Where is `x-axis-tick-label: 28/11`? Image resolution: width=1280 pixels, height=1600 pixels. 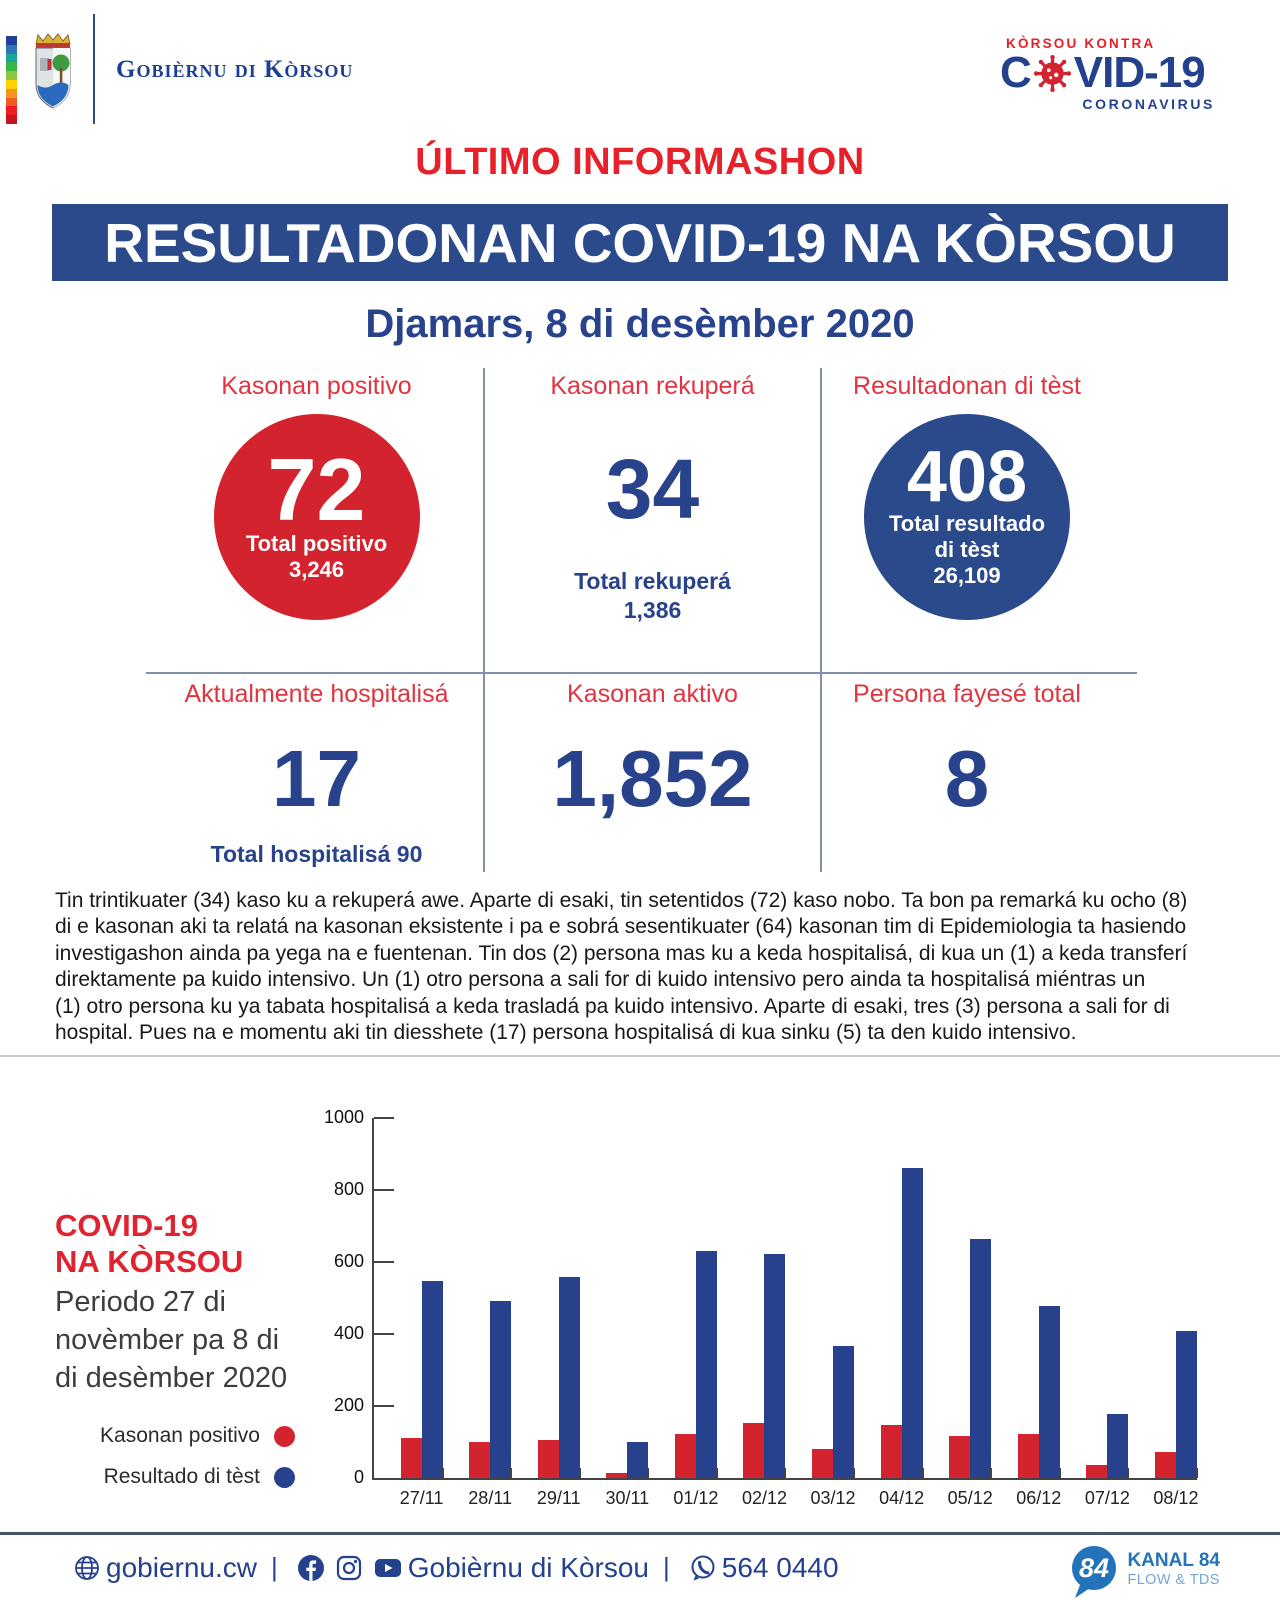 x-axis-tick-label: 28/11 is located at coordinates (490, 1498).